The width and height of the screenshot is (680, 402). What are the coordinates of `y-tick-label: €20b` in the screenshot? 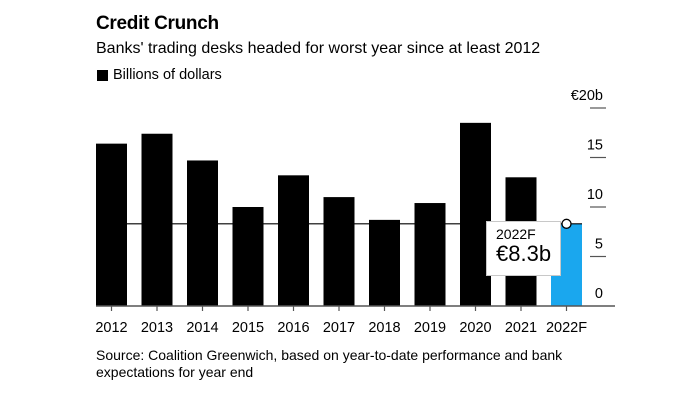 It's located at (587, 96).